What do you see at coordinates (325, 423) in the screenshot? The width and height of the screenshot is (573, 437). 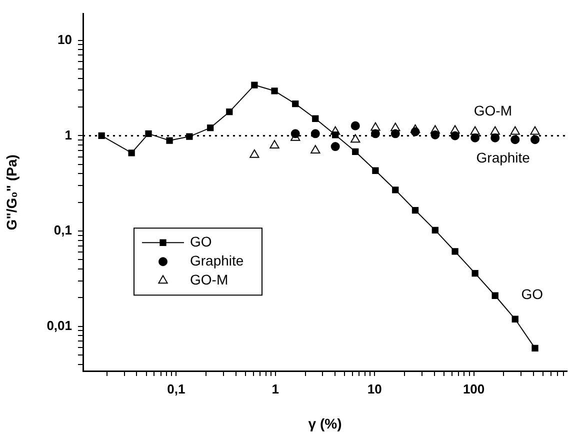 I see `x-axis-title: γ (%)` at bounding box center [325, 423].